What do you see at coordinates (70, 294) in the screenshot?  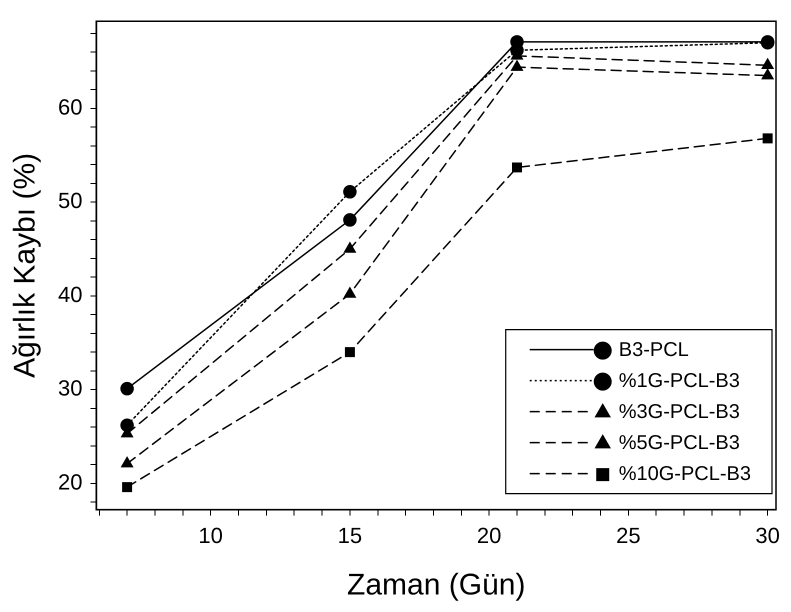 I see `y-tick-label: 40` at bounding box center [70, 294].